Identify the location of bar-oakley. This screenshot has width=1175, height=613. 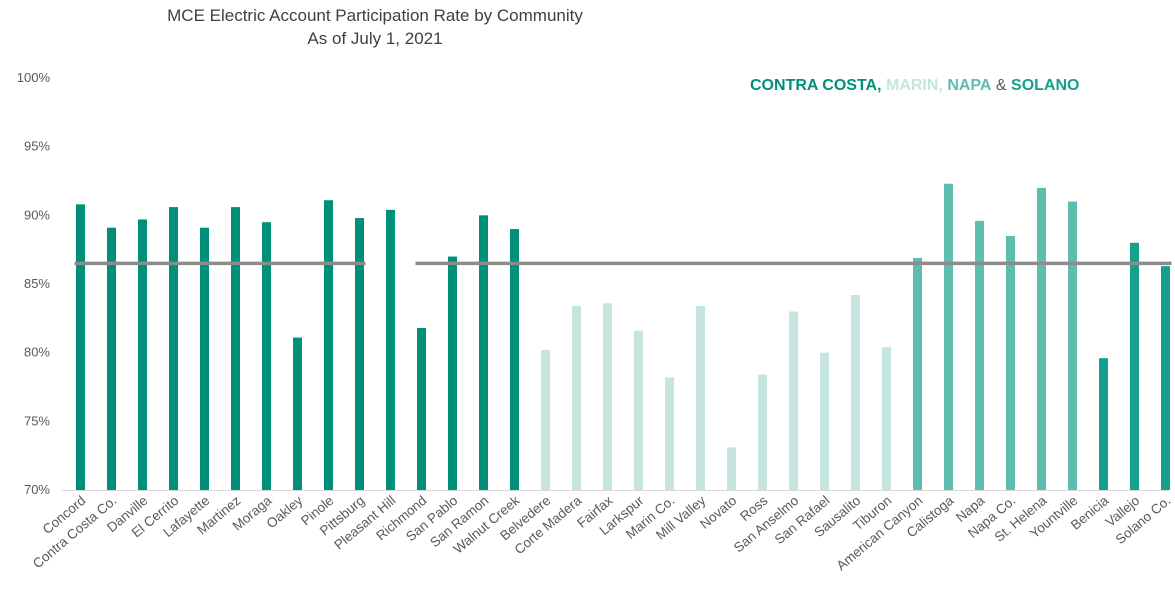
(297, 413).